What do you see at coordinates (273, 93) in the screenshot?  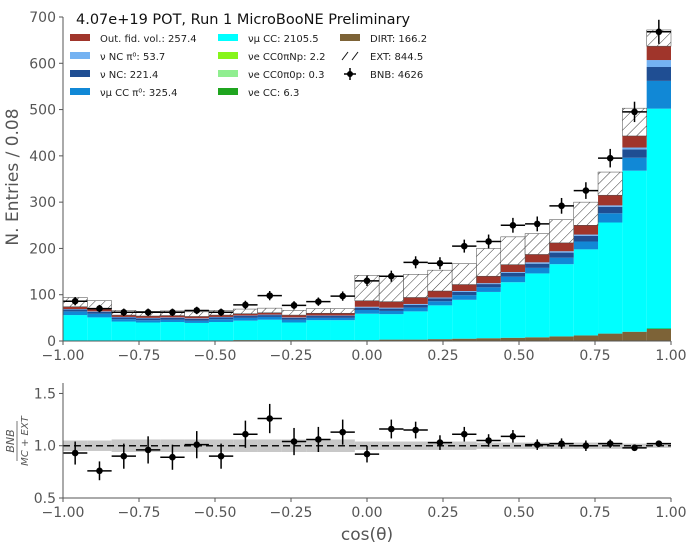 I see `legend-label: νe CC: 6.3` at bounding box center [273, 93].